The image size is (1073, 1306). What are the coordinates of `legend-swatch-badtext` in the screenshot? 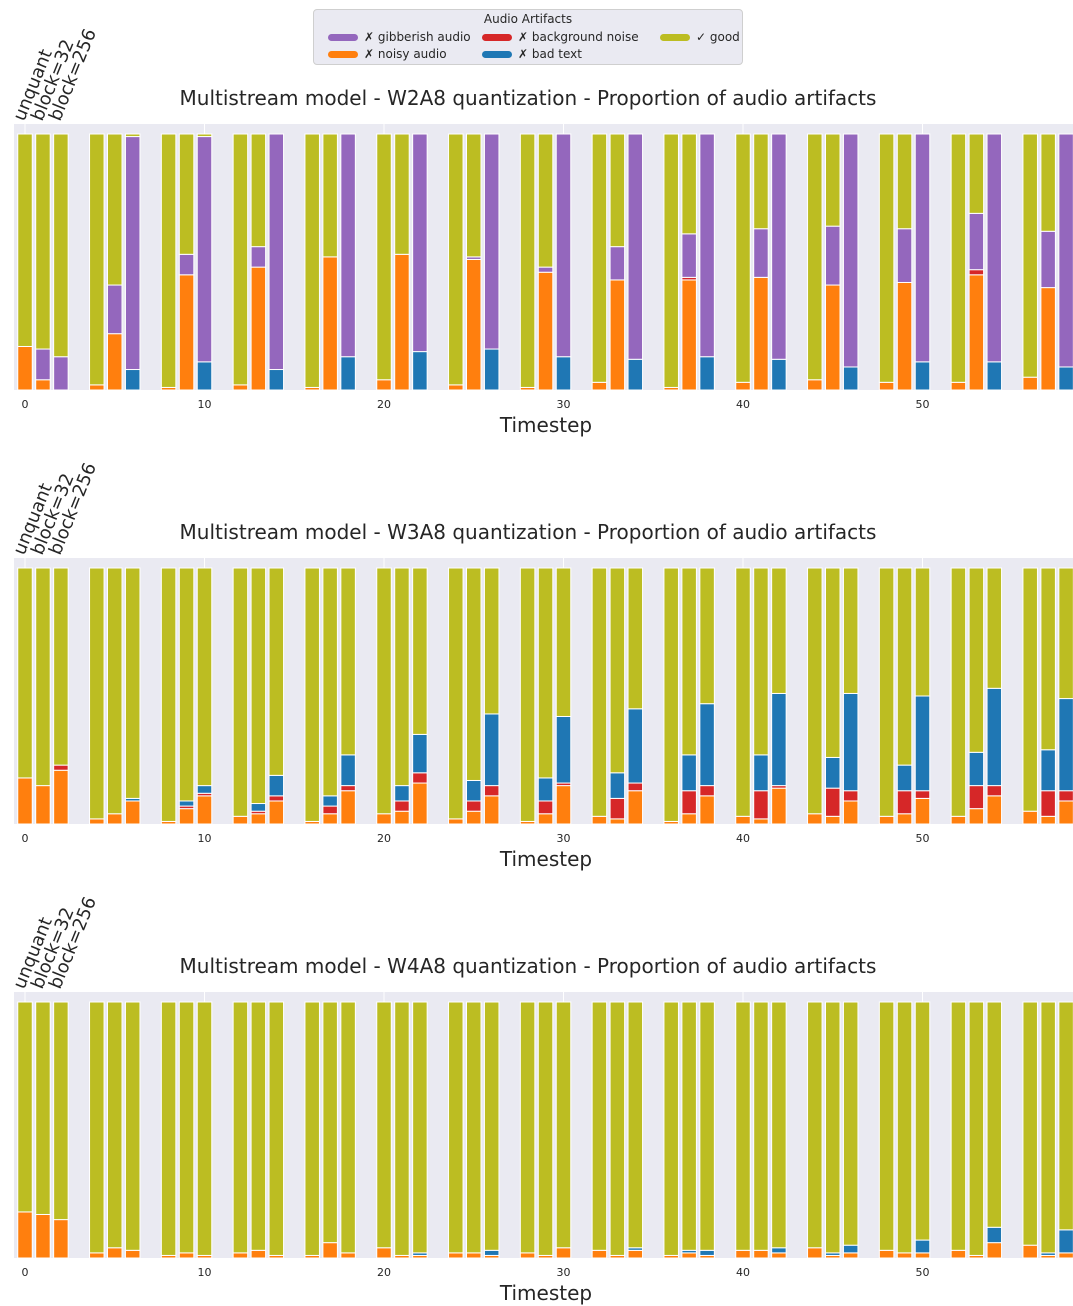 It's located at (497, 54).